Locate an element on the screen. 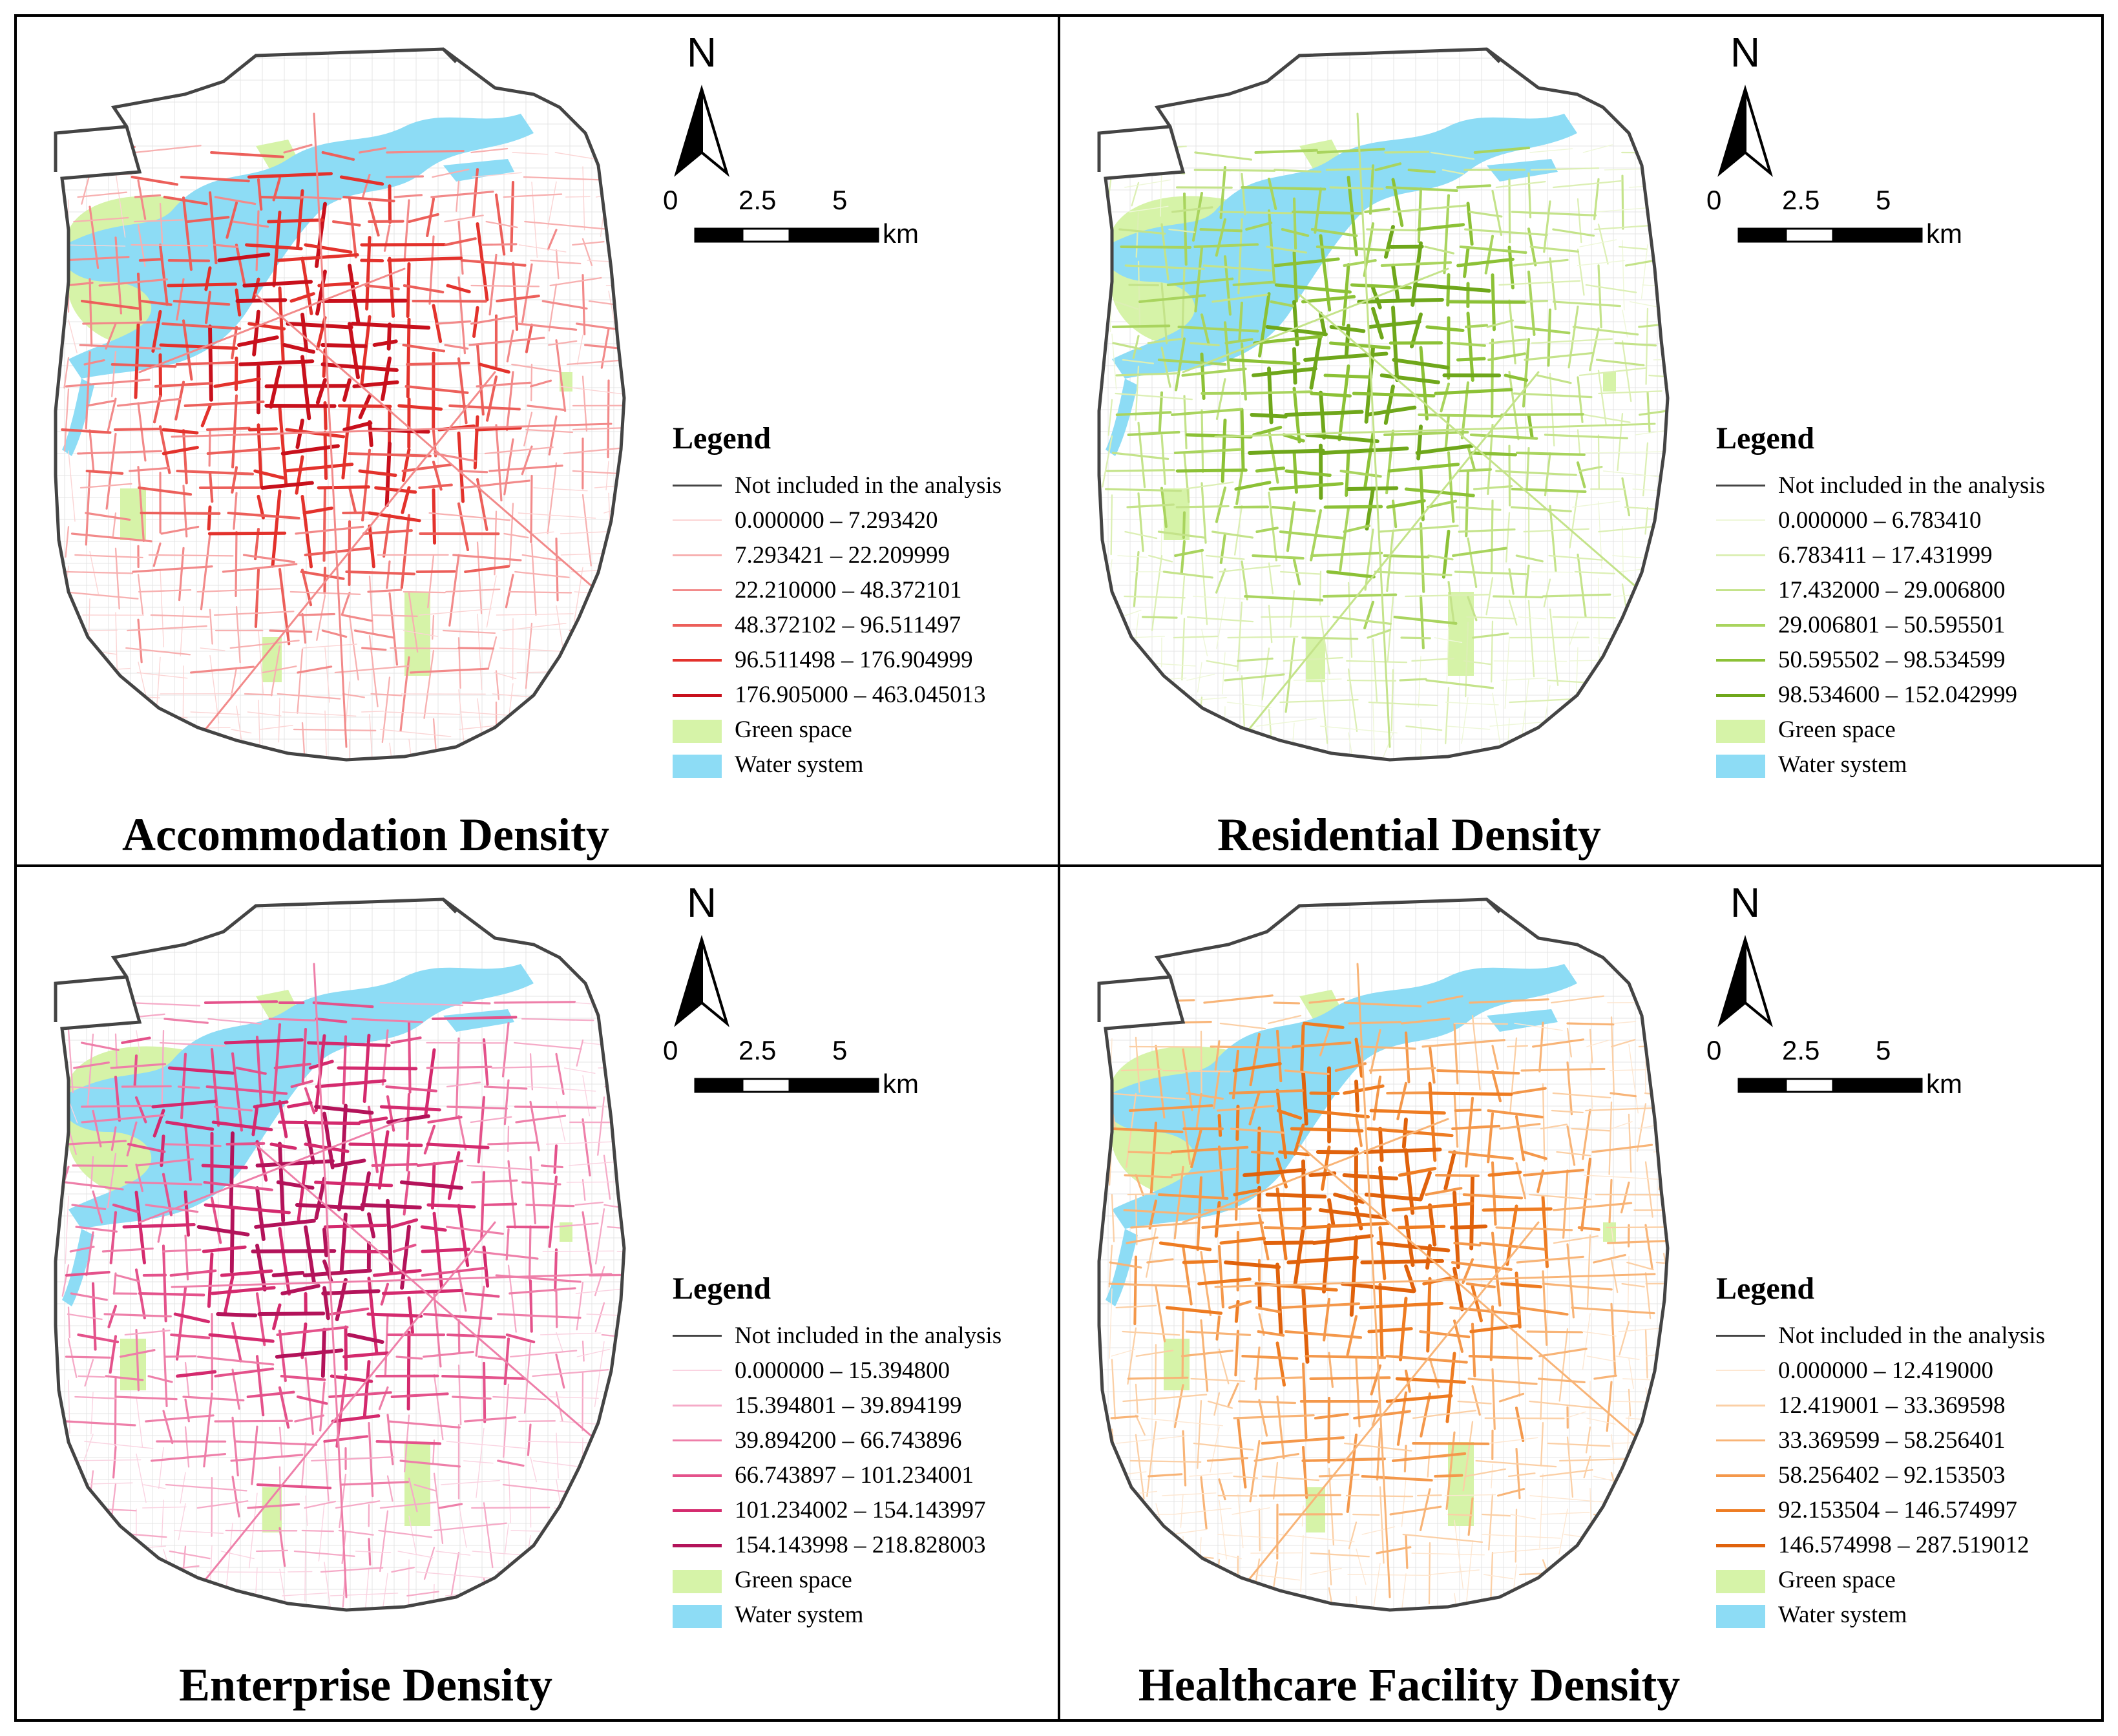 The width and height of the screenshot is (2118, 1736). panel-divider-vertical is located at coordinates (1059, 868).